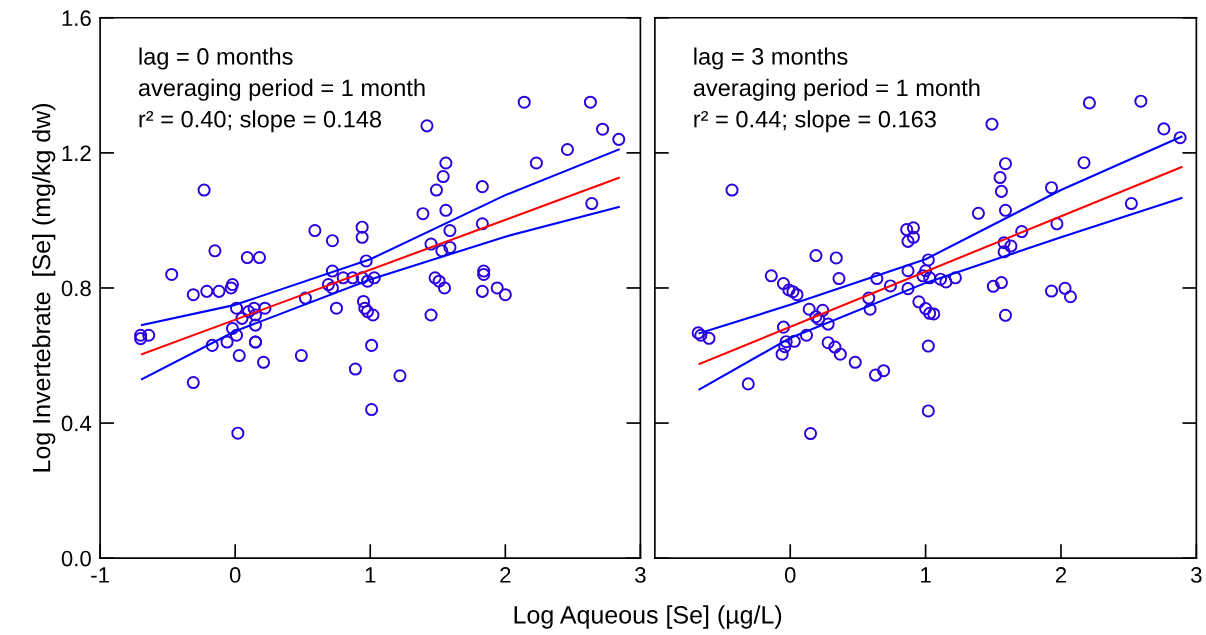 This screenshot has height=635, width=1206. Describe the element at coordinates (771, 58) in the screenshot. I see `annotation: lag = 3 months` at that location.